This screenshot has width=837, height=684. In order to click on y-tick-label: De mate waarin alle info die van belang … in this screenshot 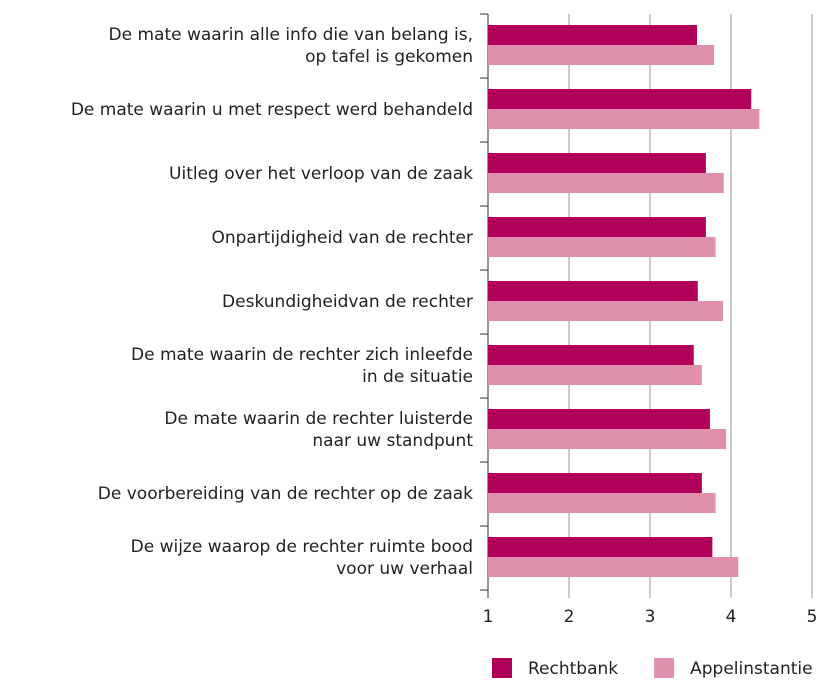, I will do `click(290, 46)`.